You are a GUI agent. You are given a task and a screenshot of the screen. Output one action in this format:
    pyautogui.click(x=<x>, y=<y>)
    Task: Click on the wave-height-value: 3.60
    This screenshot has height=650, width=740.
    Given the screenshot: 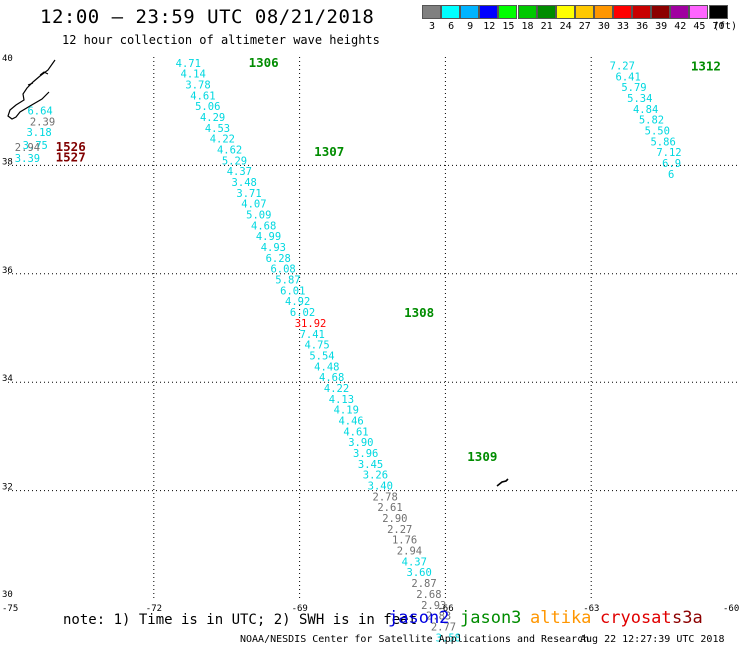 What is the action you would take?
    pyautogui.click(x=419, y=573)
    